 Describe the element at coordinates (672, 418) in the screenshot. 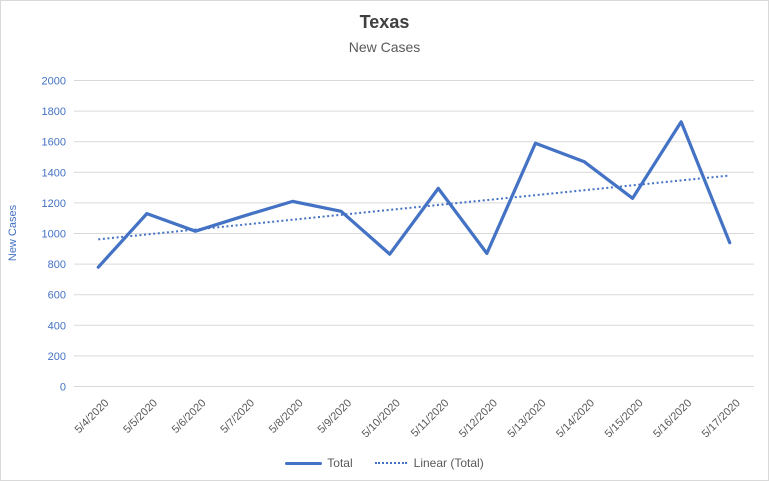

I see `x-tick-label: 5/16/2020` at that location.